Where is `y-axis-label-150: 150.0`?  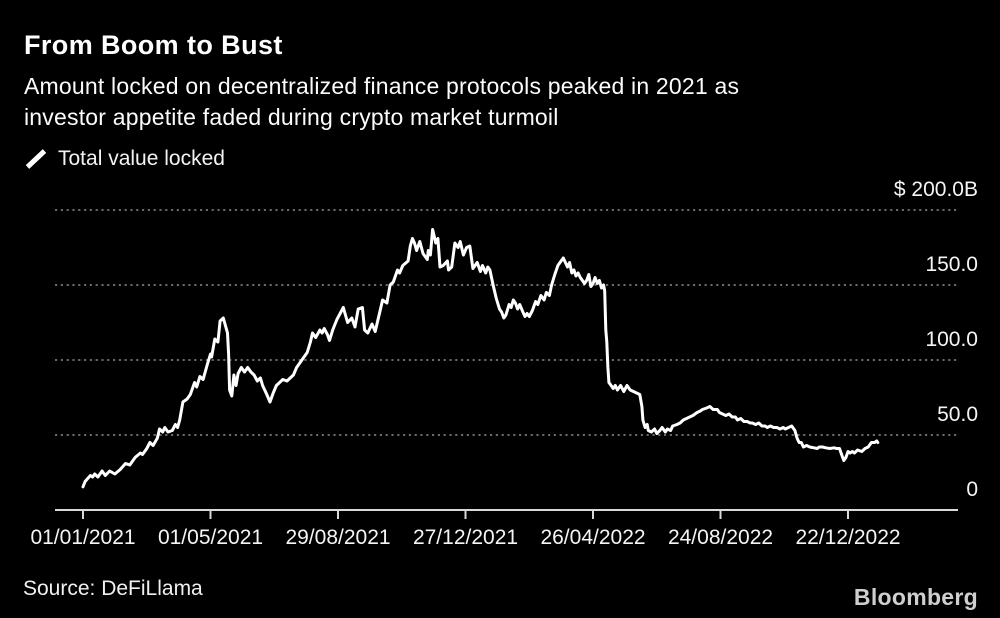
y-axis-label-150: 150.0 is located at coordinates (951, 264).